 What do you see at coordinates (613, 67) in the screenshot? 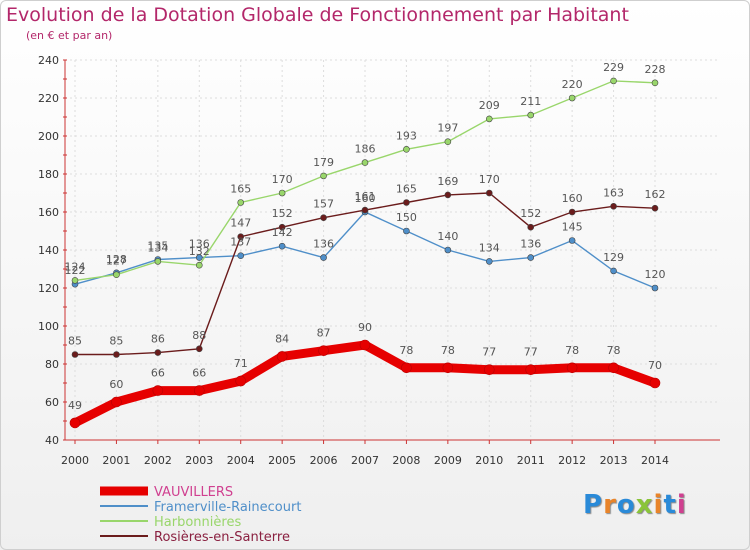
I see `data-label: 229` at bounding box center [613, 67].